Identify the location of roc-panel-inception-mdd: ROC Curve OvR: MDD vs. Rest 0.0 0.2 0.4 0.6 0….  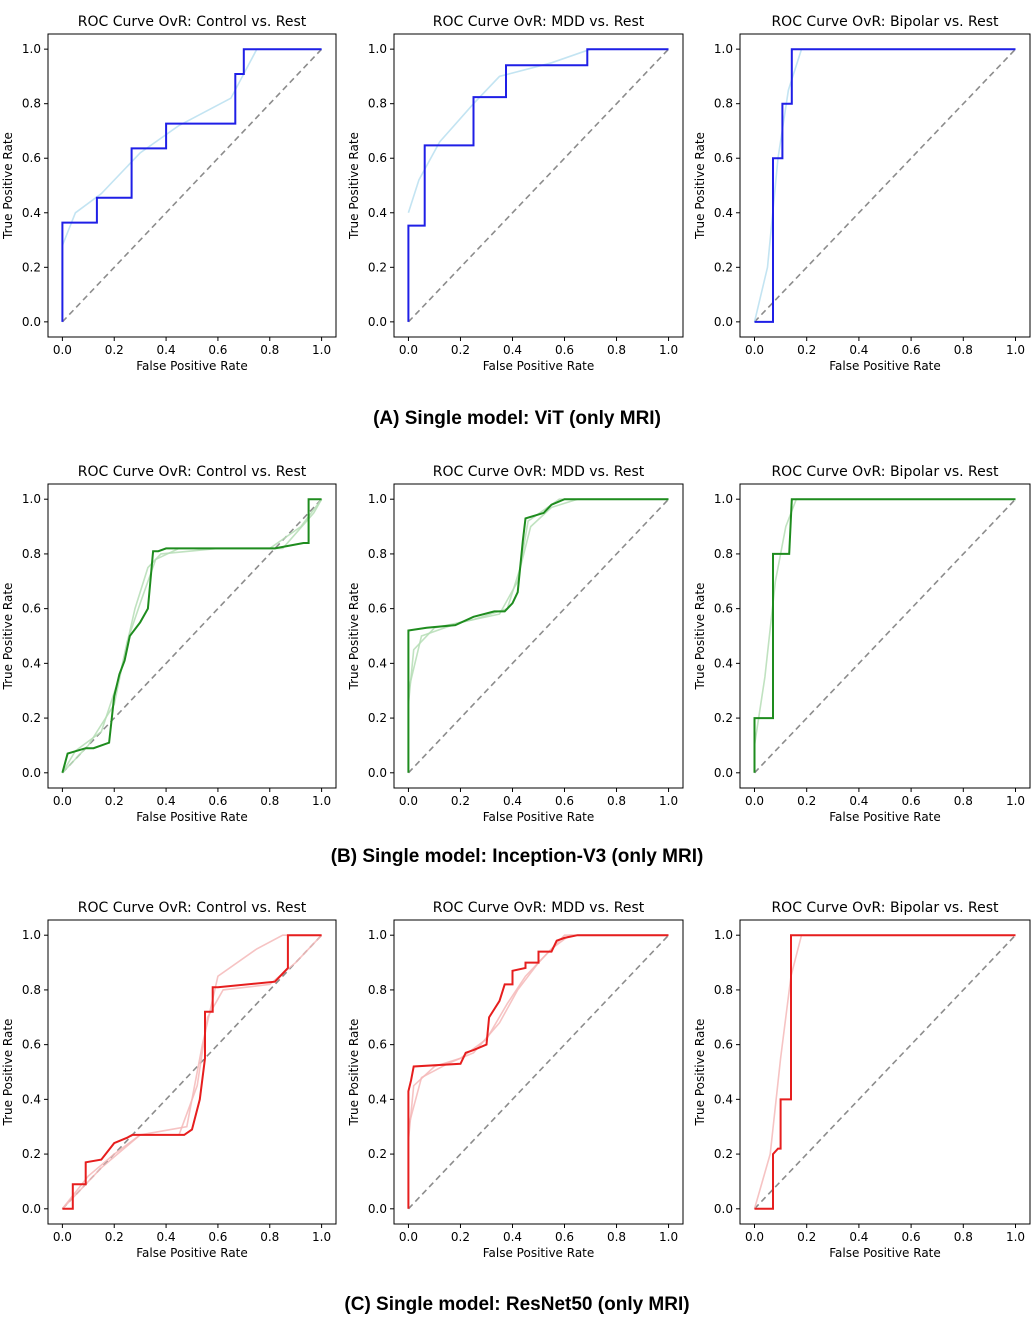
(515, 644).